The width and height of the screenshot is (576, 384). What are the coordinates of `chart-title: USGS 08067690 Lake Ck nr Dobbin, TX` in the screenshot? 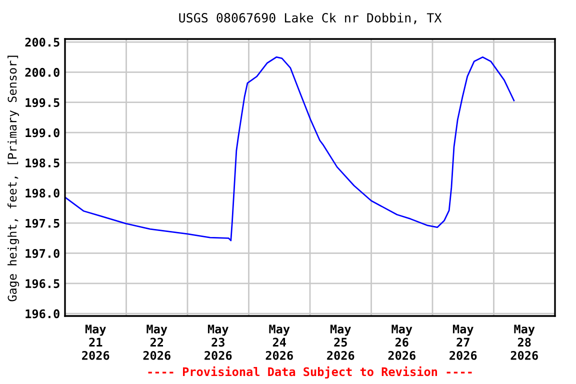 It's located at (310, 18).